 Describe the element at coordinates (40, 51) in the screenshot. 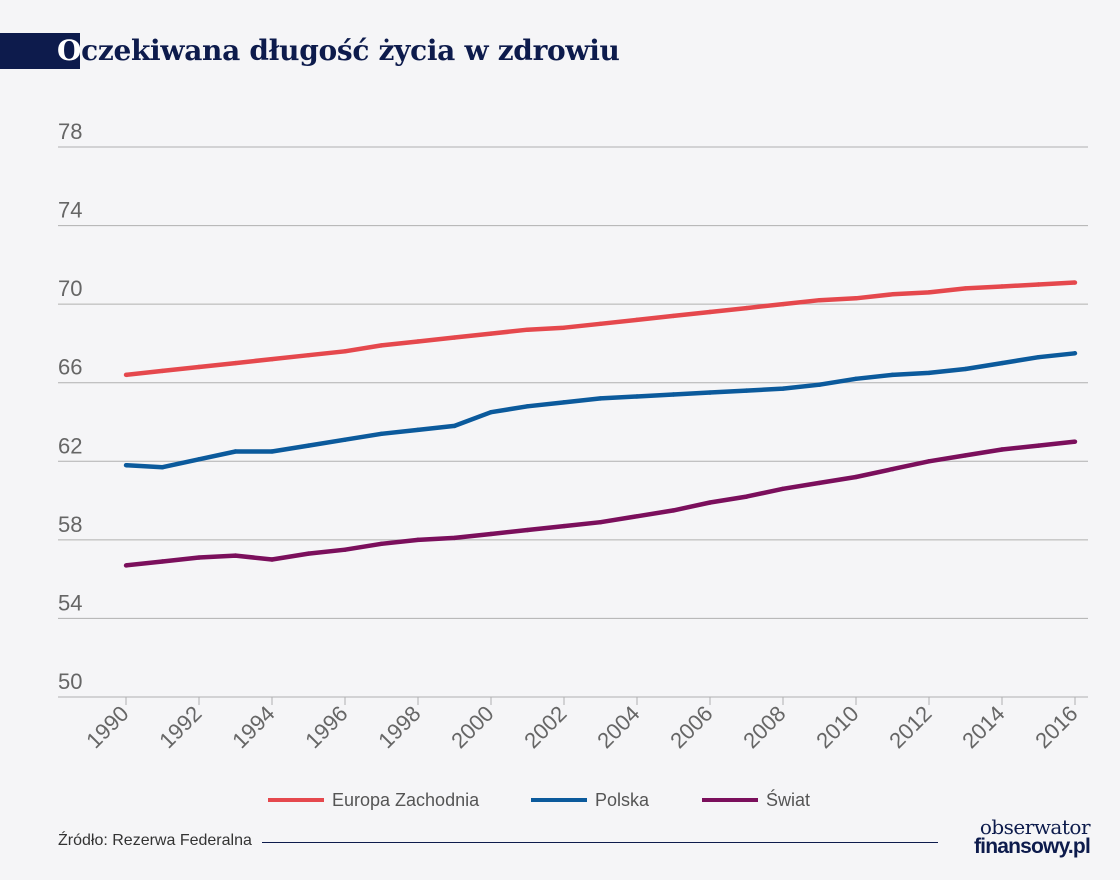

I see `title-accent-bar` at that location.